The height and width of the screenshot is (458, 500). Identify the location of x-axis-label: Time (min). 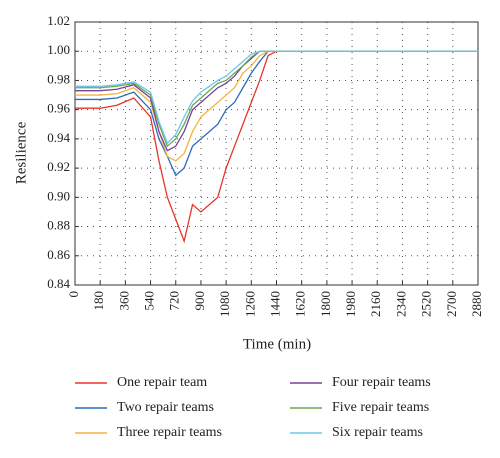
(277, 344).